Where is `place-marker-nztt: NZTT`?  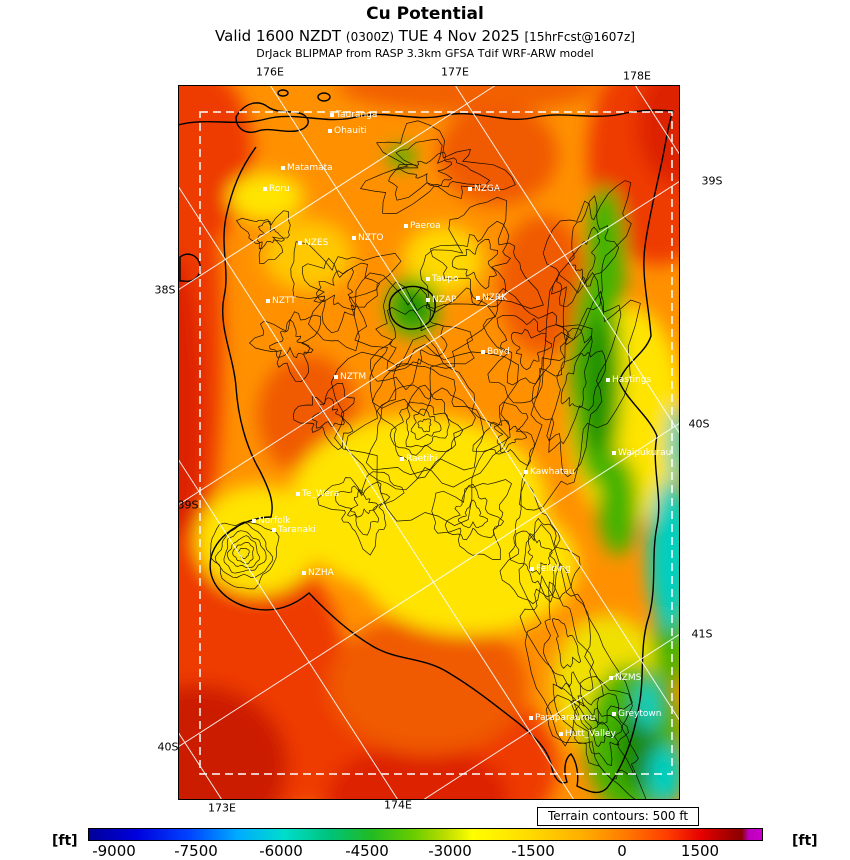
place-marker-nztt: NZTT is located at coordinates (281, 301).